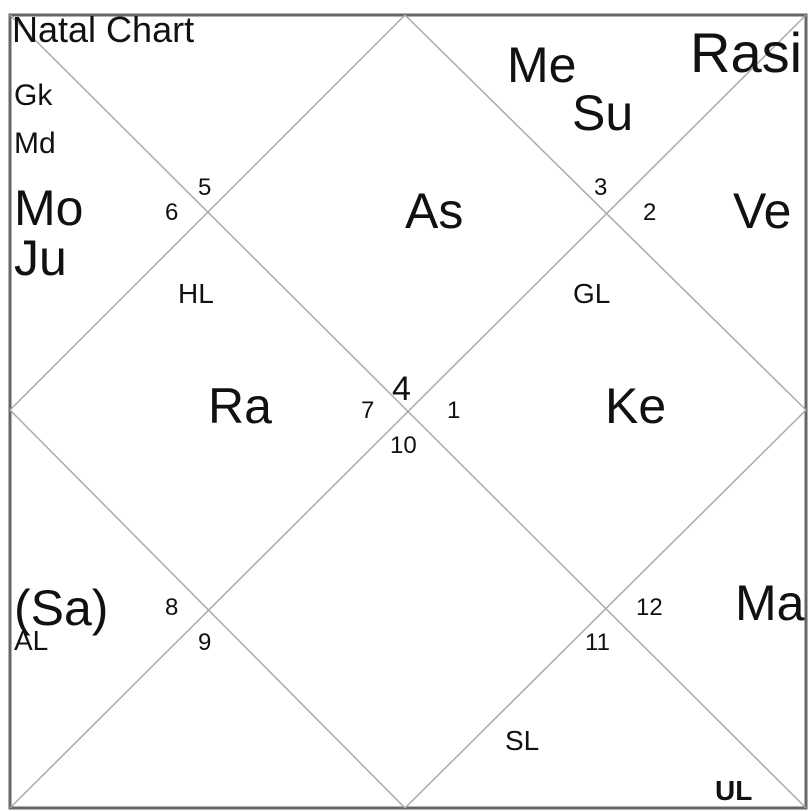 The image size is (809, 811). Describe the element at coordinates (434, 211) in the screenshot. I see `planet: As` at that location.